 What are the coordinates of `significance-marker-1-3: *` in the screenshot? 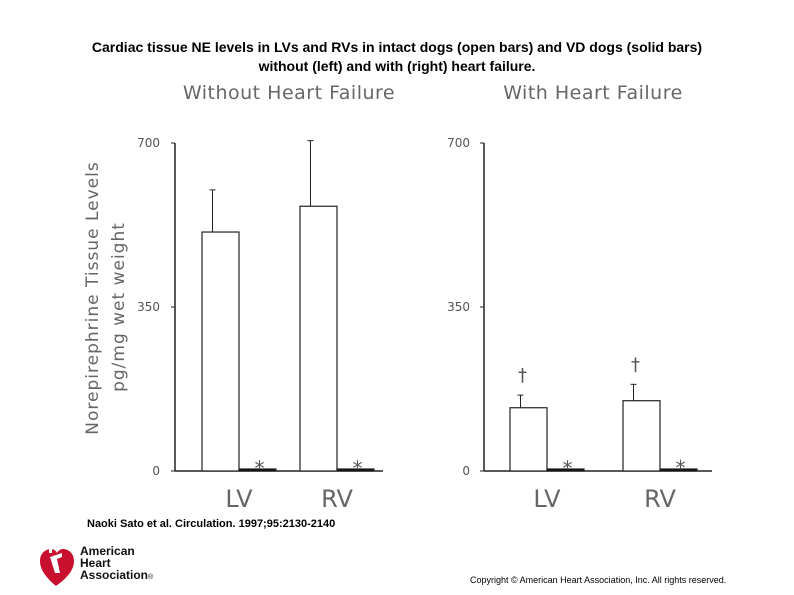 It's located at (681, 468).